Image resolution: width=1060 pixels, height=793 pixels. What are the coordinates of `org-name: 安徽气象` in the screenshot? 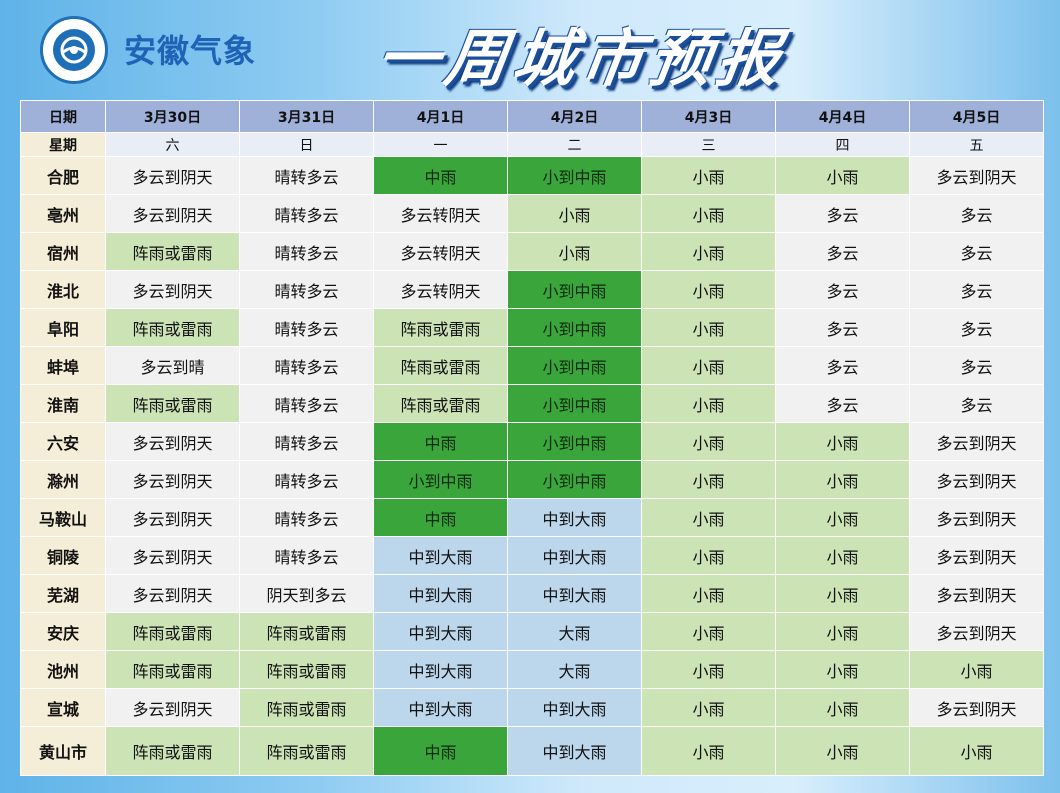 It's located at (190, 51).